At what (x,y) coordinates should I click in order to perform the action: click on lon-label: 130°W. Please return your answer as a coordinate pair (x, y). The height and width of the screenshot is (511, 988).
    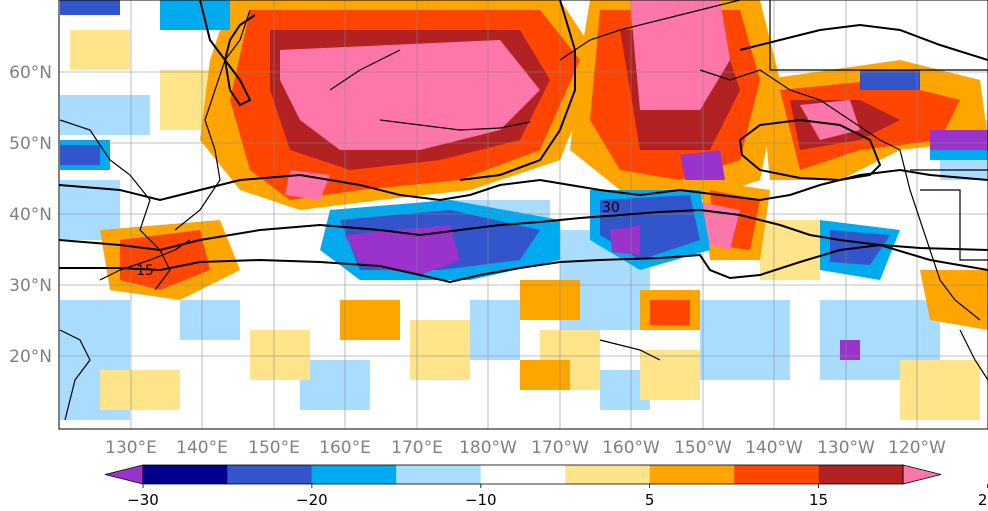
    Looking at the image, I should click on (846, 448).